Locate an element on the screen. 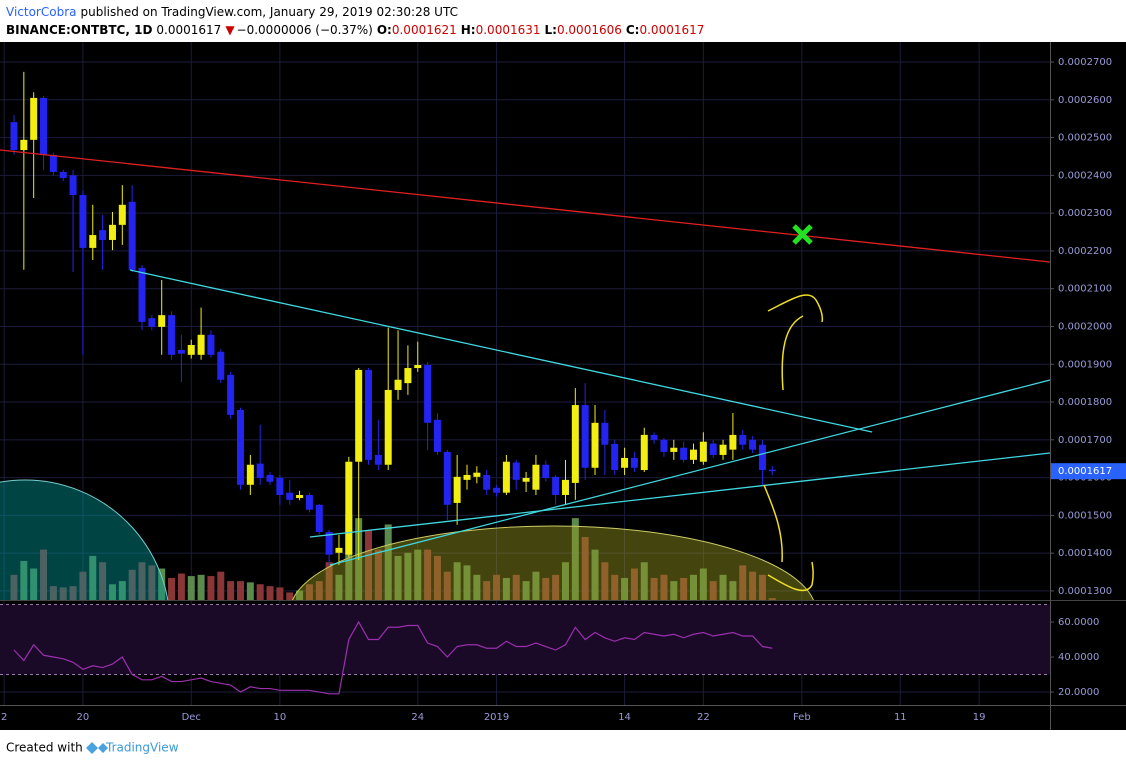 This screenshot has width=1126, height=766. price-tag is located at coordinates (1088, 471).